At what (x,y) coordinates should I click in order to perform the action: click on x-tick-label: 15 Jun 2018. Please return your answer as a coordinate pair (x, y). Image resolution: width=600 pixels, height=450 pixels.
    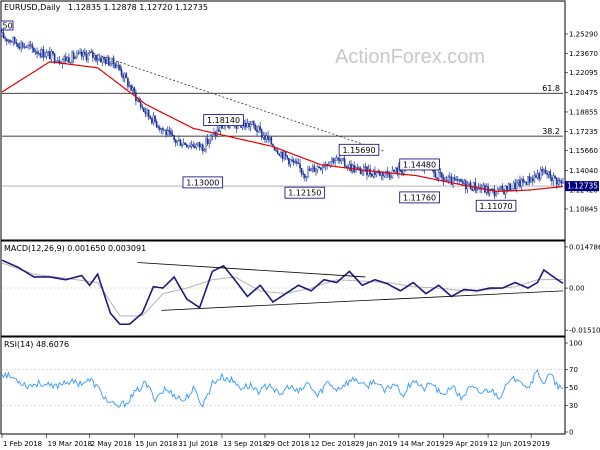
    Looking at the image, I should click on (156, 444).